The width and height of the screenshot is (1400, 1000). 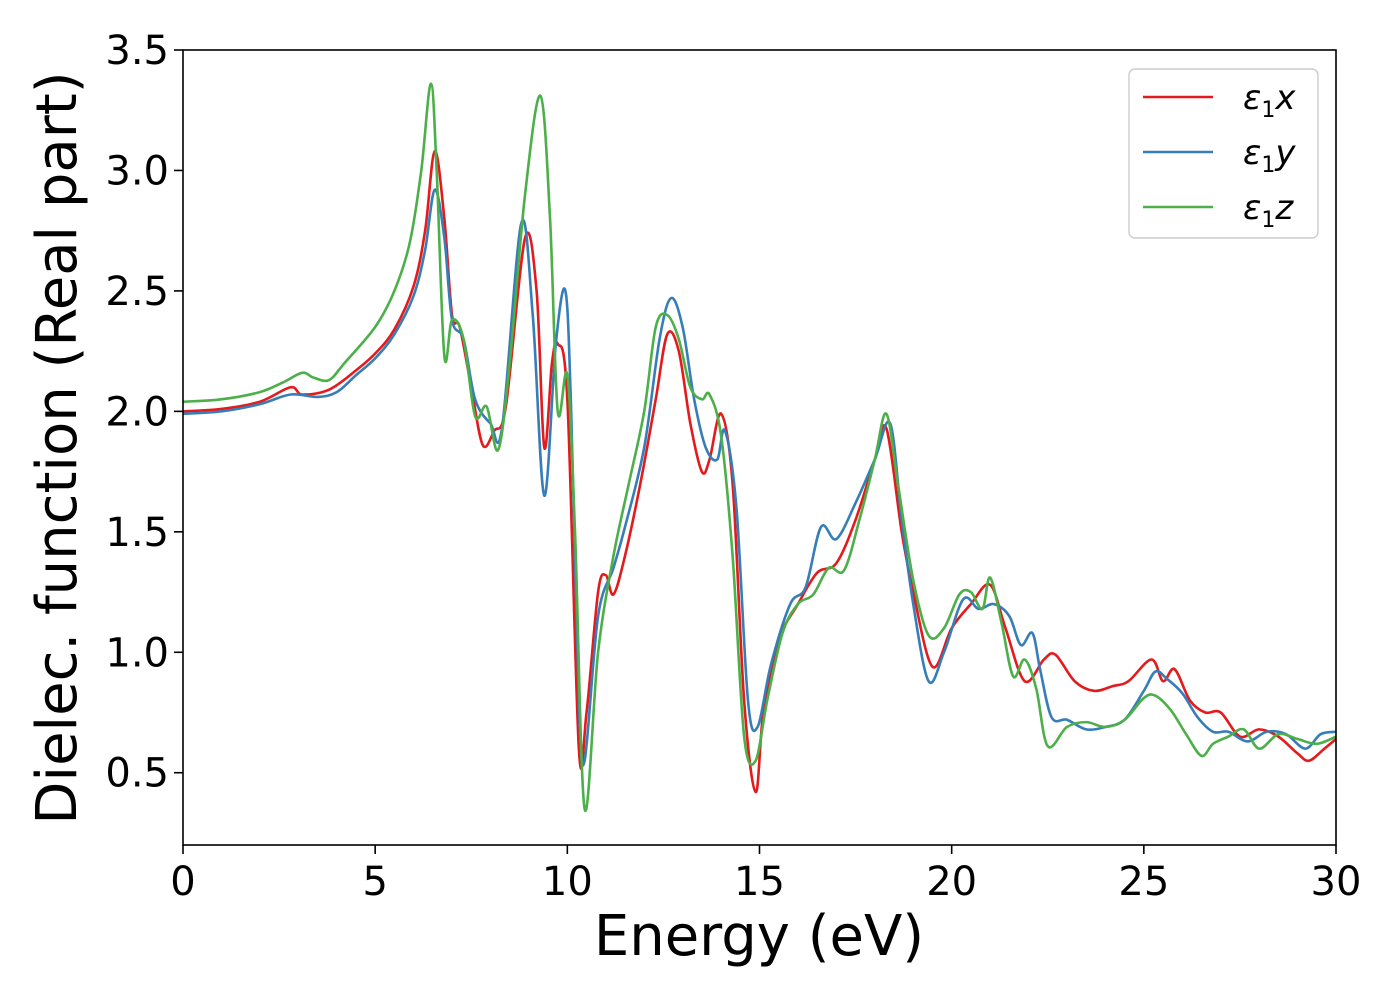 I want to click on y-tick-label: 1.5, so click(x=137, y=533).